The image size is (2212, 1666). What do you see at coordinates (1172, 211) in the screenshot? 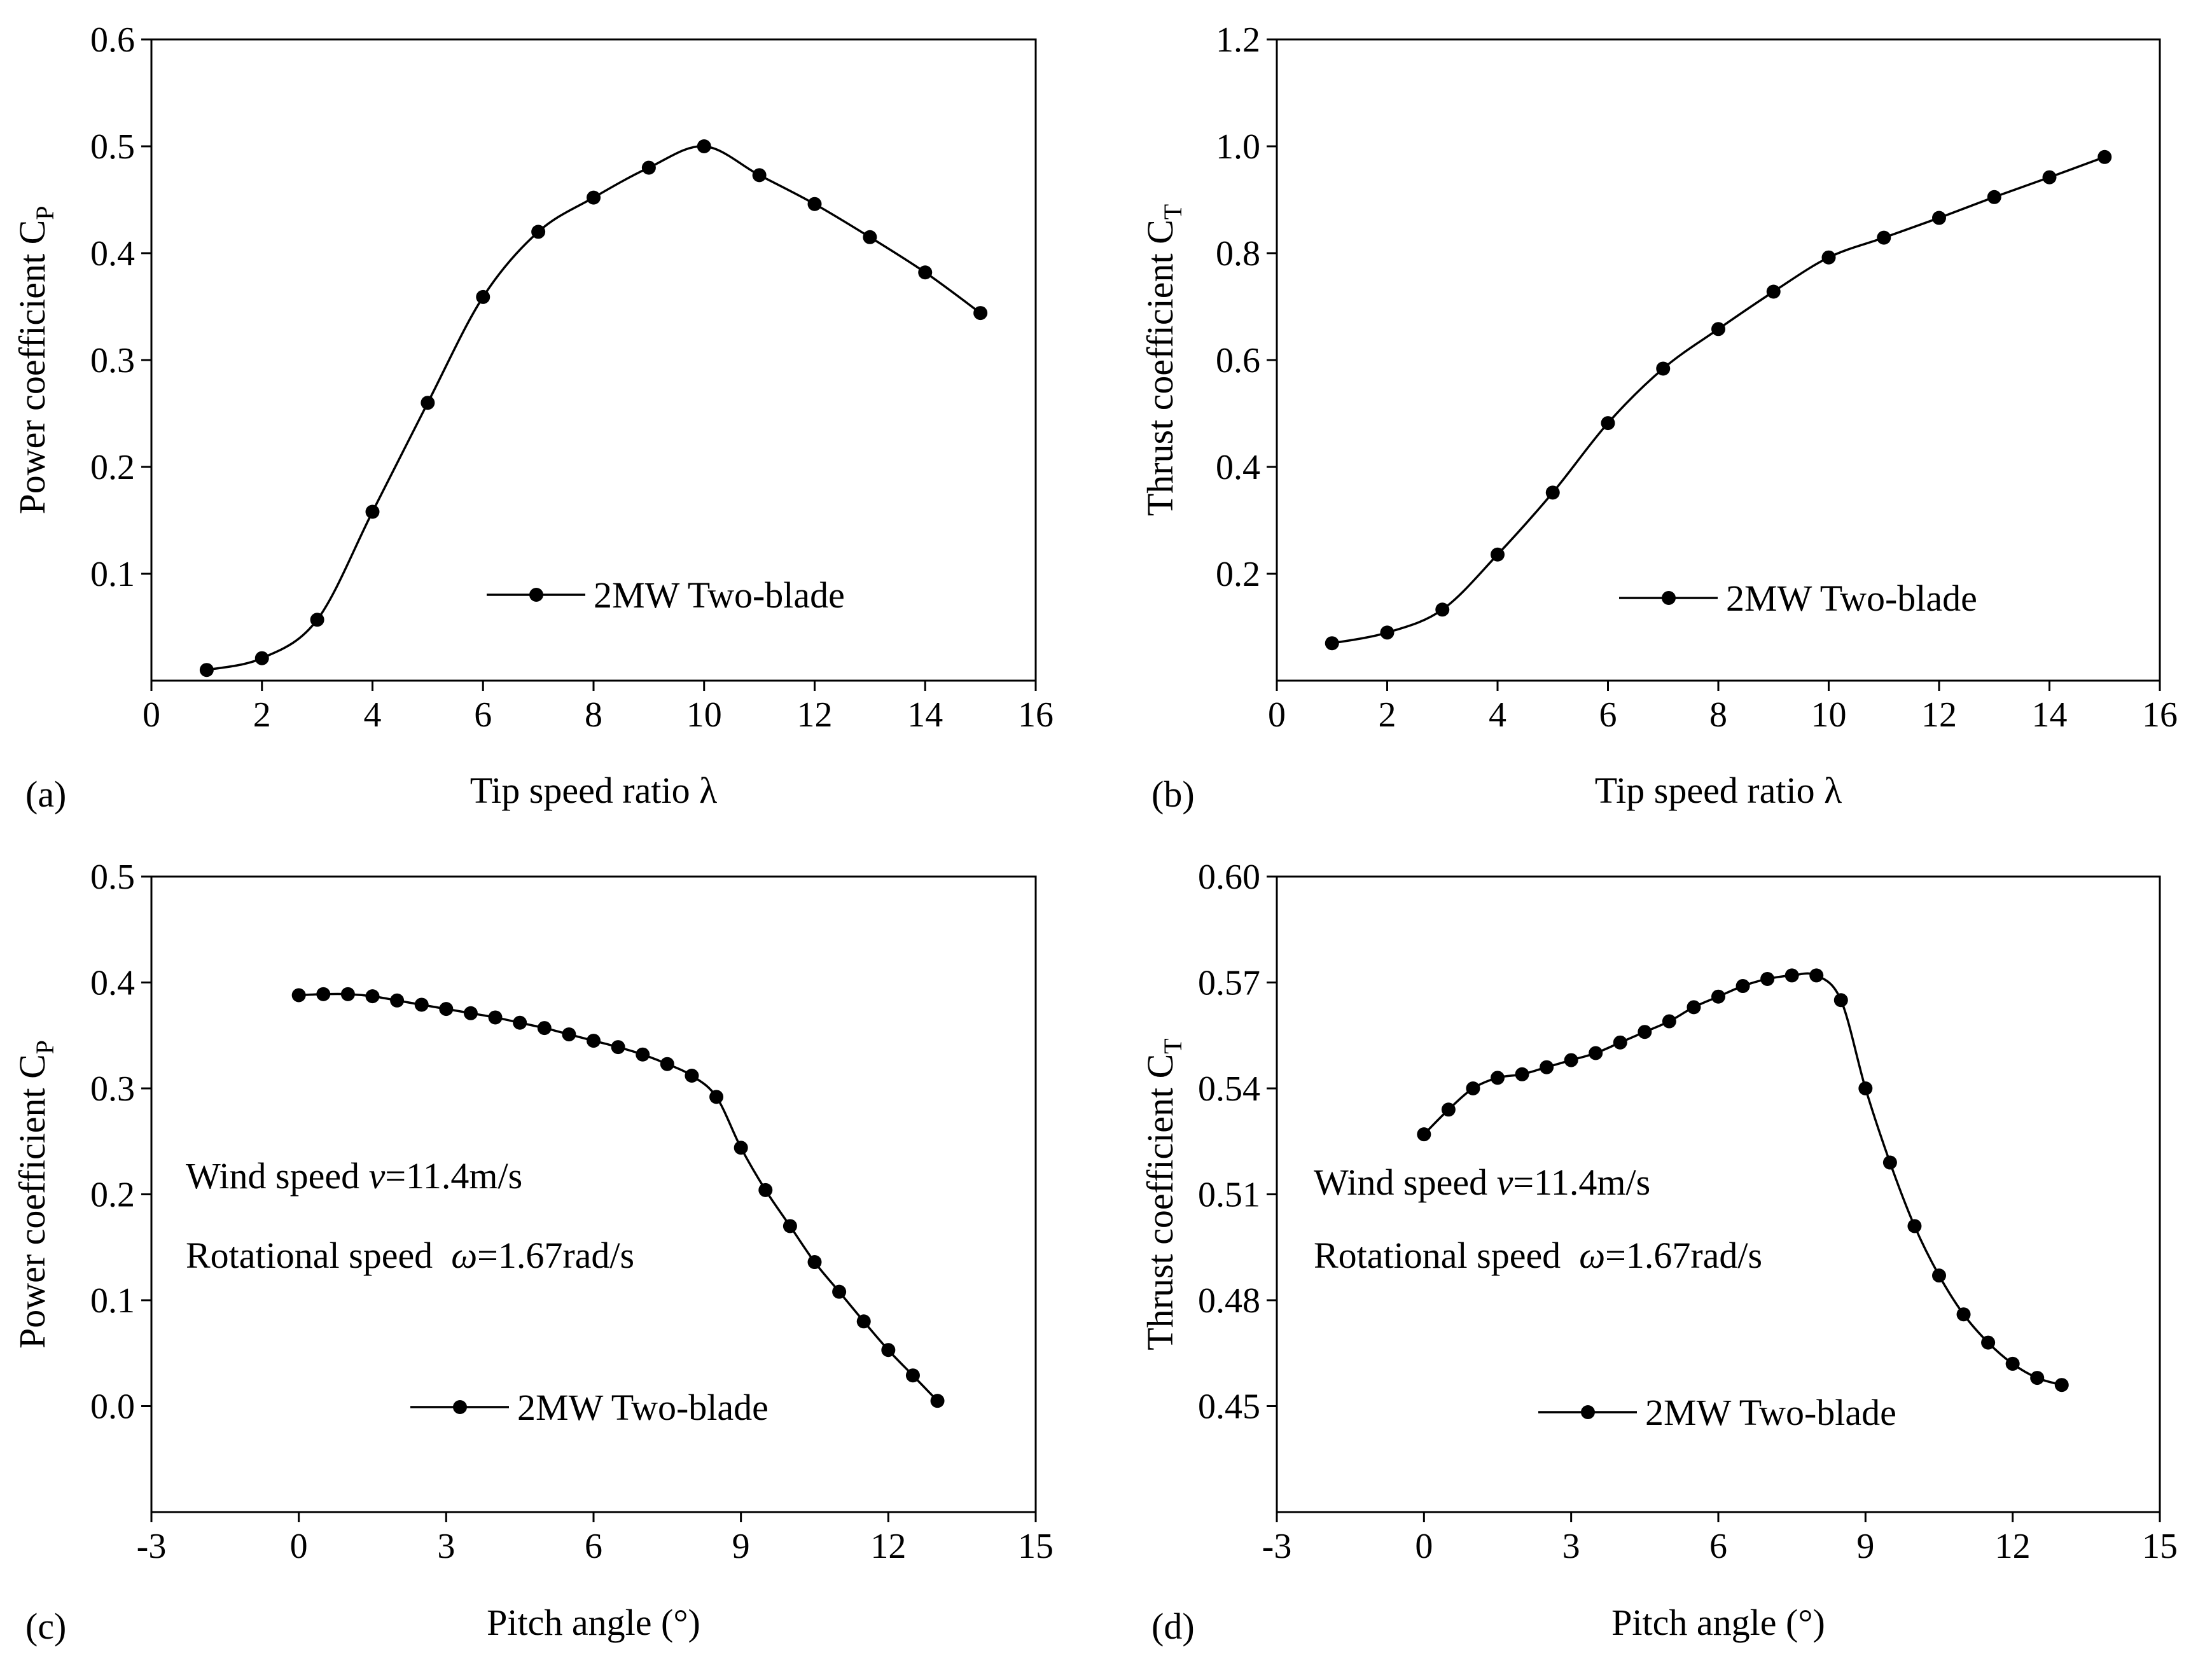
I see `y-axis-label-subscript: T` at bounding box center [1172, 211].